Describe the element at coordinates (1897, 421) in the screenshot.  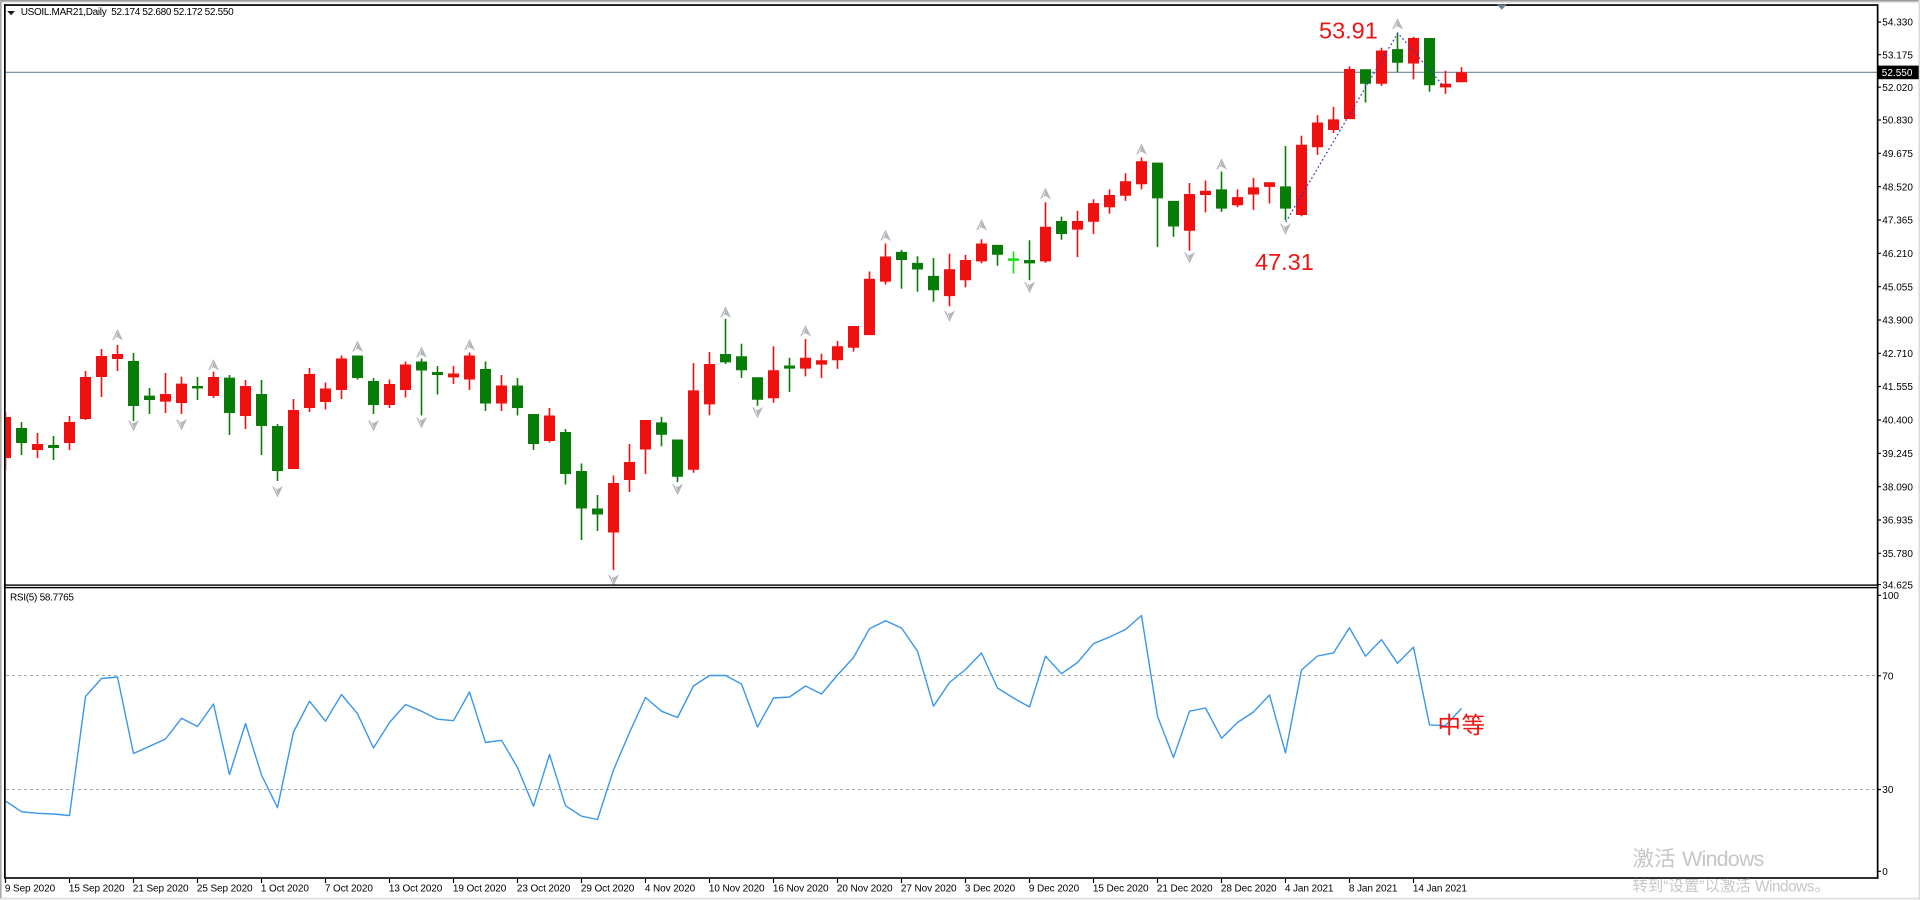
I see `svg-text: 40.400` at that location.